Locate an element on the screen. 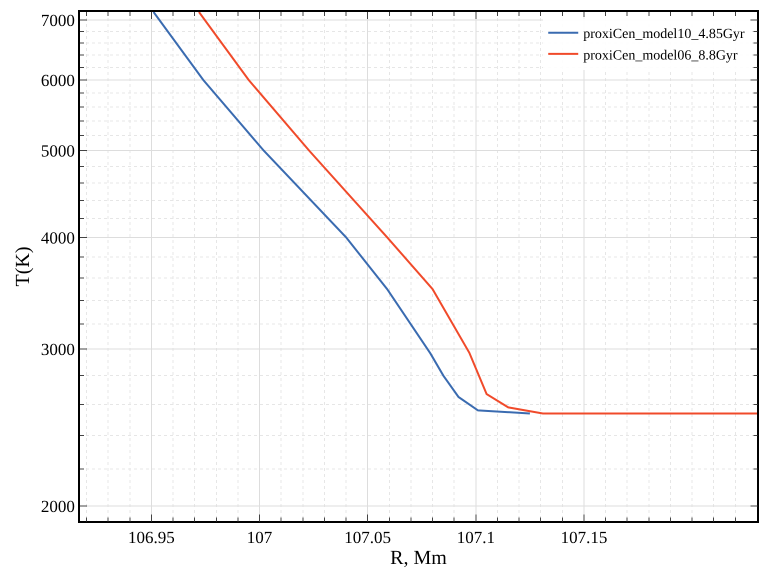 This screenshot has height=583, width=769. x-tick-label: 107.15 is located at coordinates (584, 538).